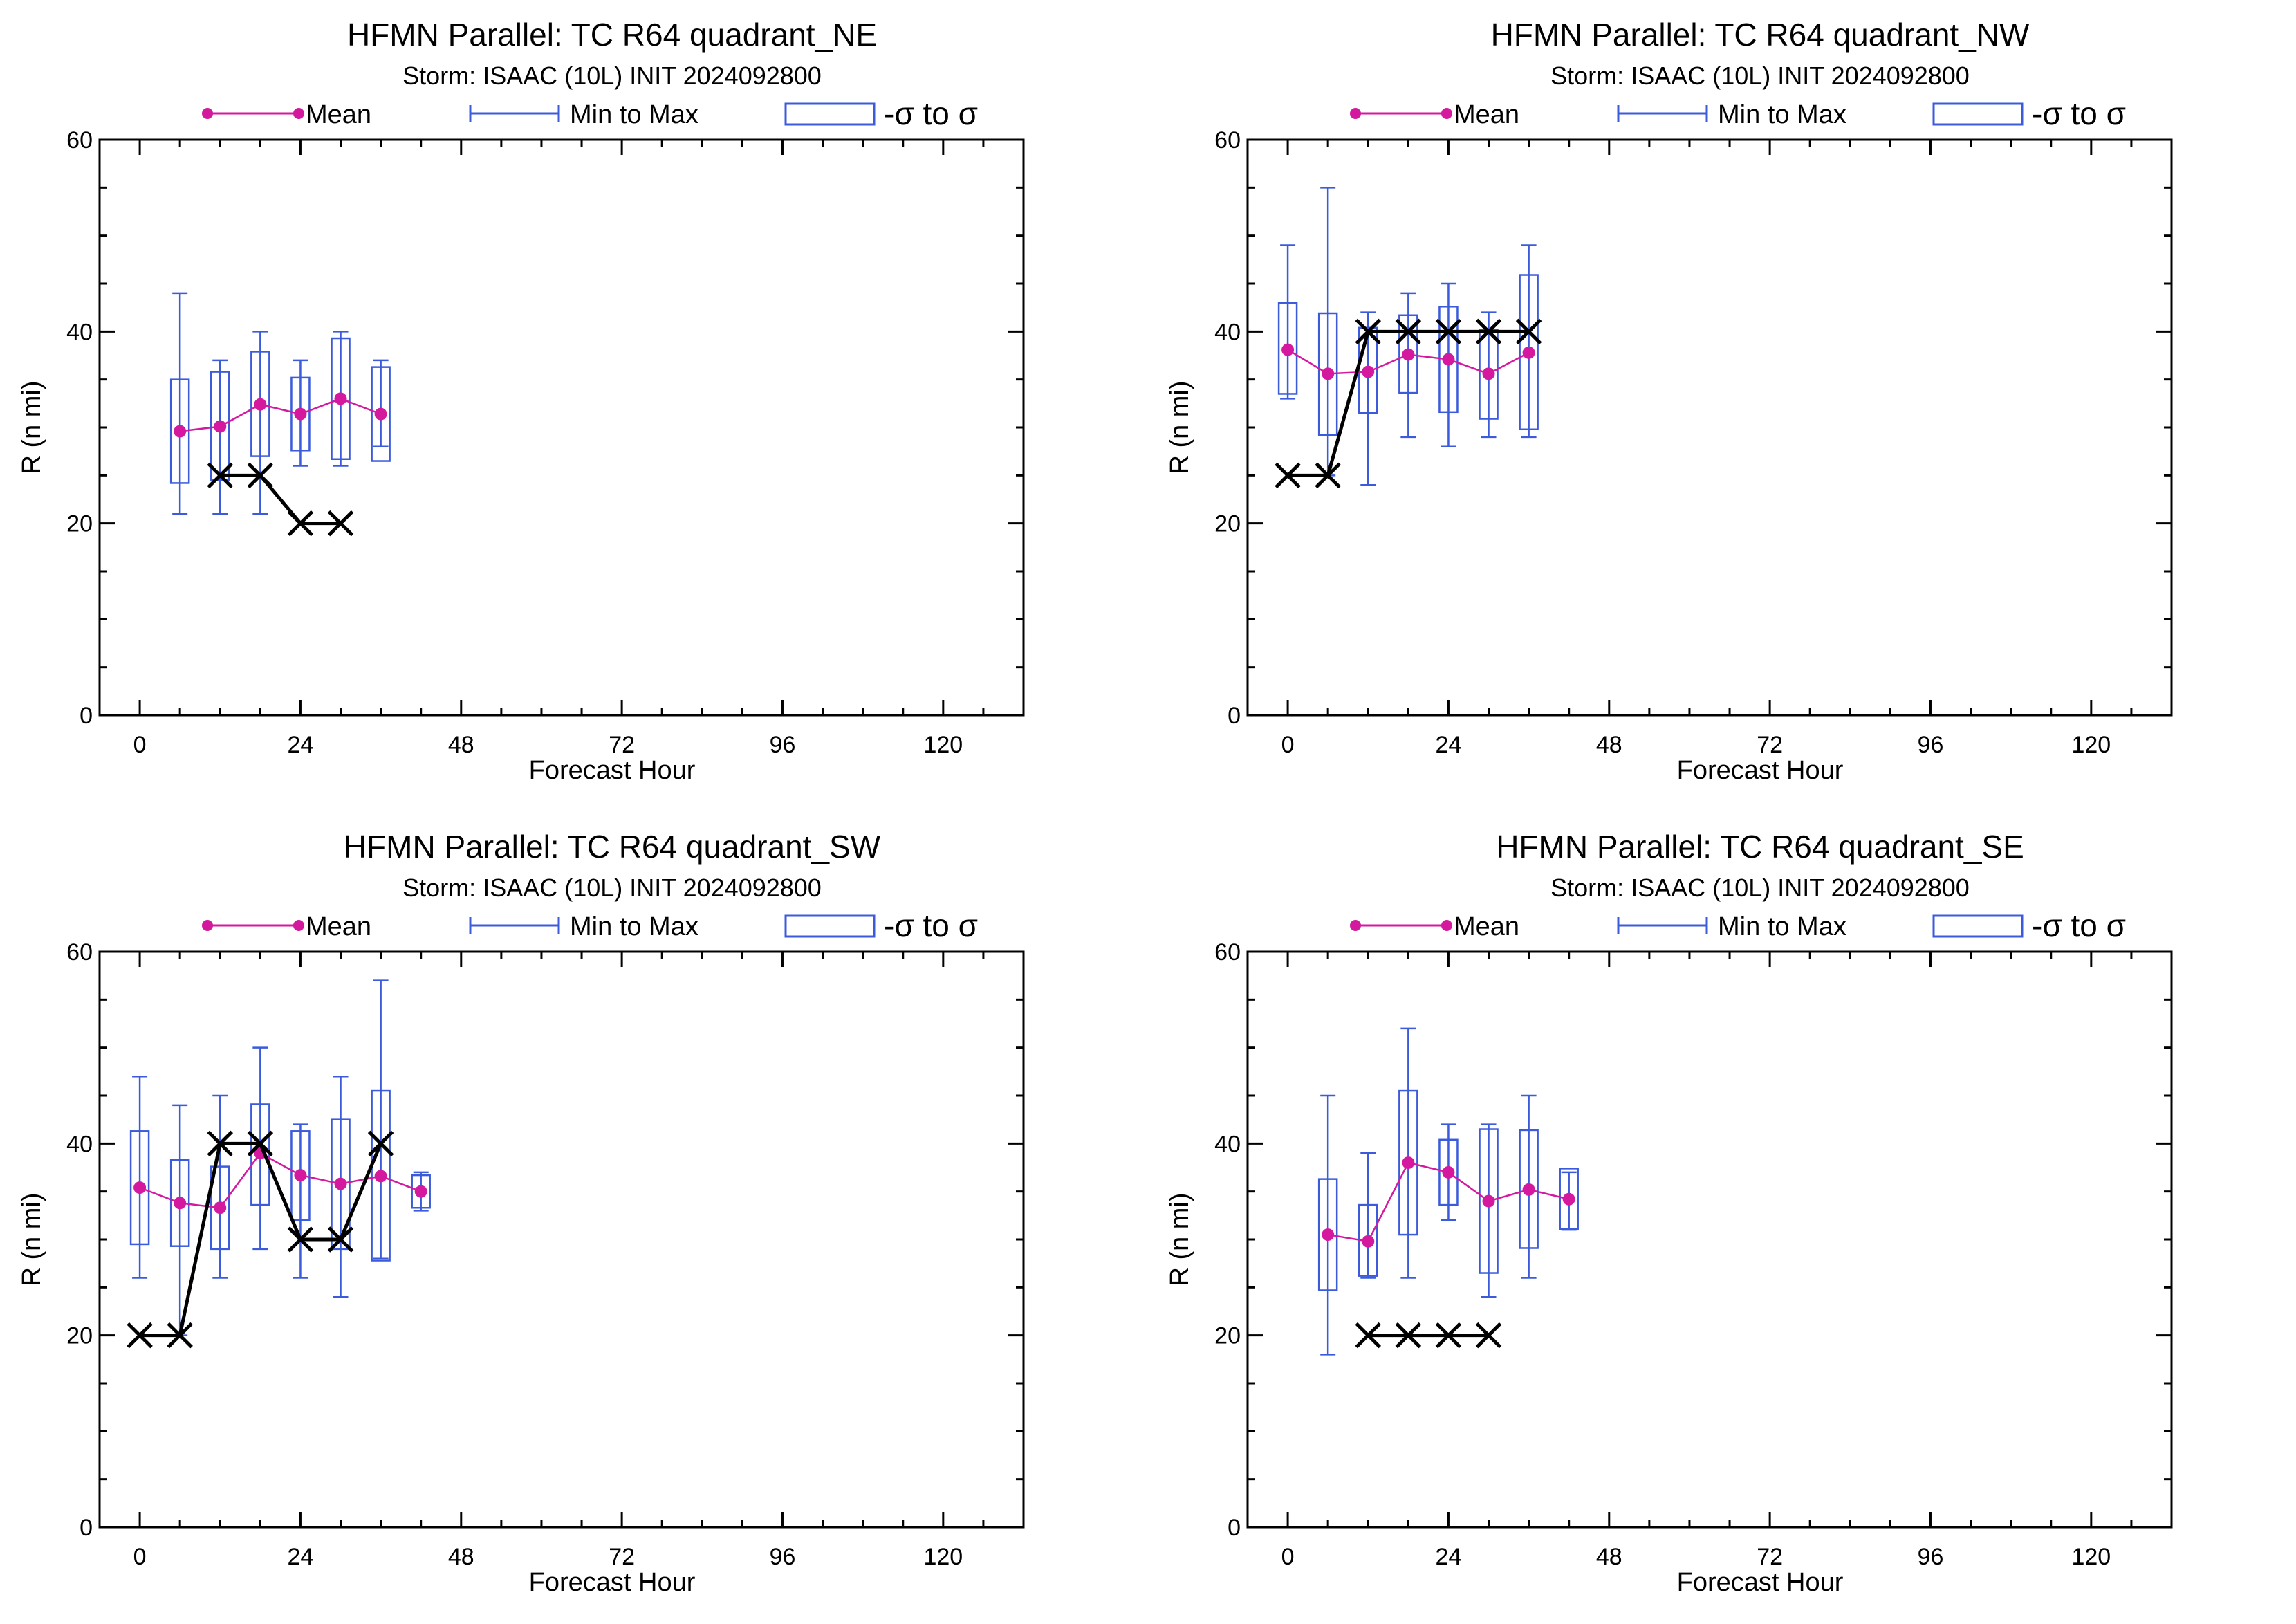 The width and height of the screenshot is (2296, 1624). What do you see at coordinates (281, 1180) in the screenshot?
I see `mean-line` at bounding box center [281, 1180].